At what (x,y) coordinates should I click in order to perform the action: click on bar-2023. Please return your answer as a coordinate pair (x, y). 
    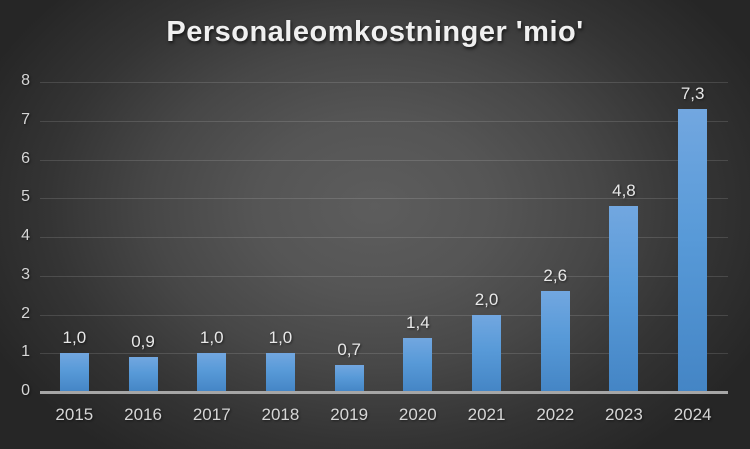
    Looking at the image, I should click on (624, 299).